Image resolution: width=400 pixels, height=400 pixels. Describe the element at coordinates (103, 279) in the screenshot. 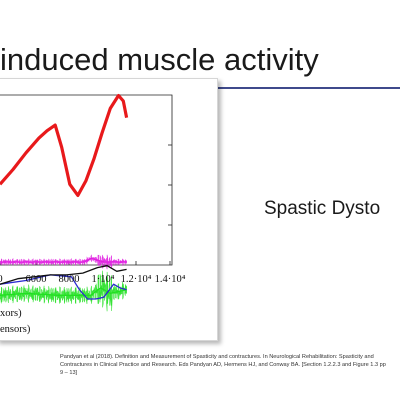

I see `x-tick-label: 1·10⁴` at that location.